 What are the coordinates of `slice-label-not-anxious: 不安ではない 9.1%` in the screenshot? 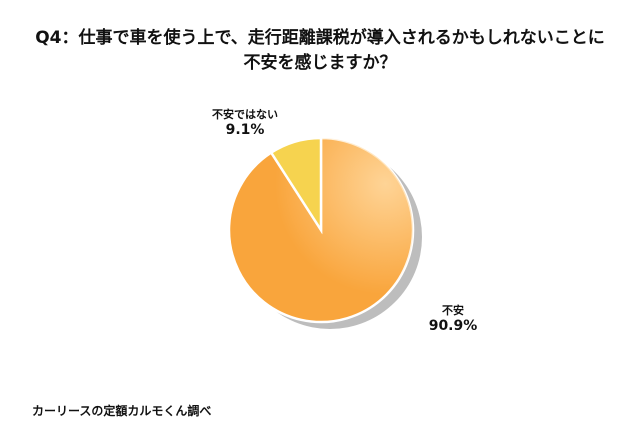 It's located at (245, 122).